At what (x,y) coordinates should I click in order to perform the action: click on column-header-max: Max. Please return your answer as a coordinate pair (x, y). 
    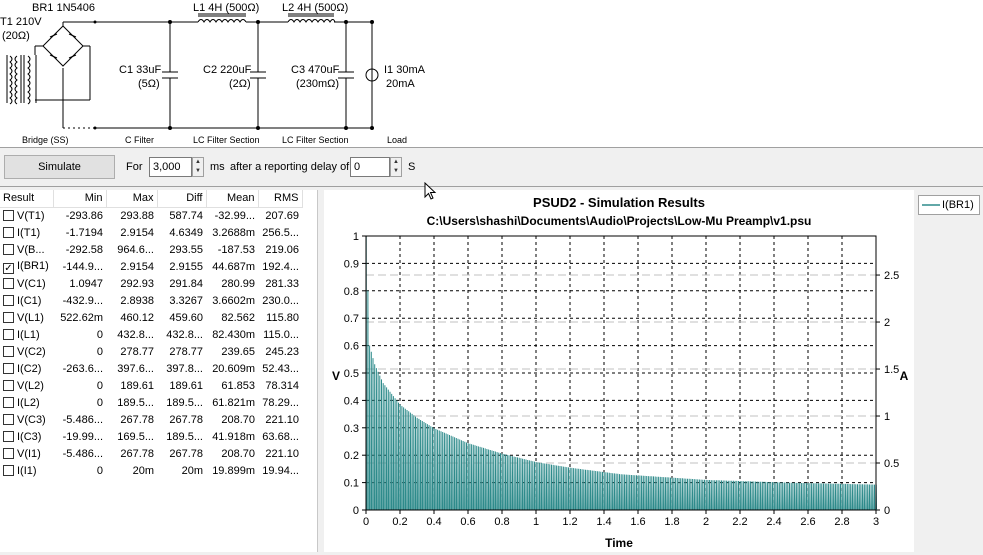
    Looking at the image, I should click on (132, 199).